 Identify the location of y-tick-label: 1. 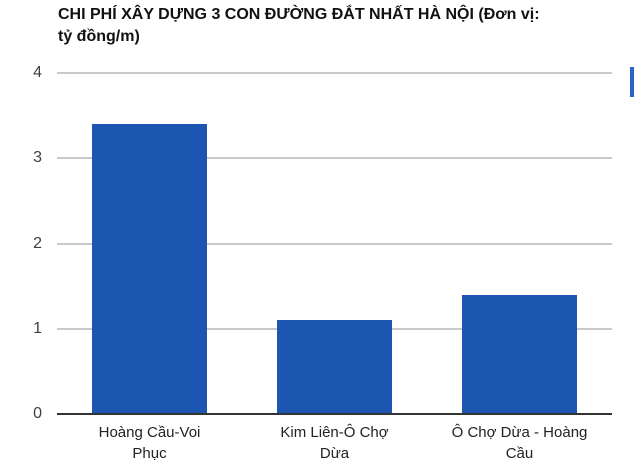
(37, 328).